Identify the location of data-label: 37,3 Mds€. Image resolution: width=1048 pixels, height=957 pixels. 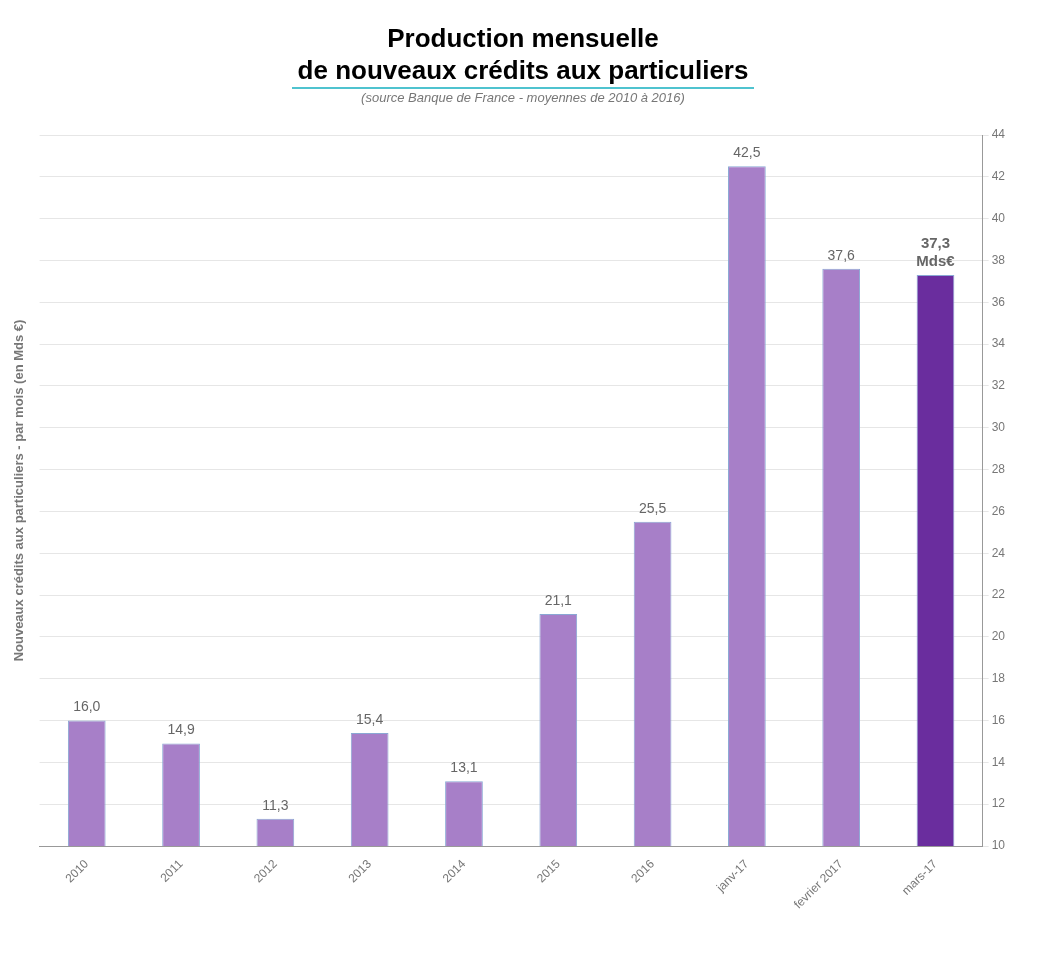
(936, 251).